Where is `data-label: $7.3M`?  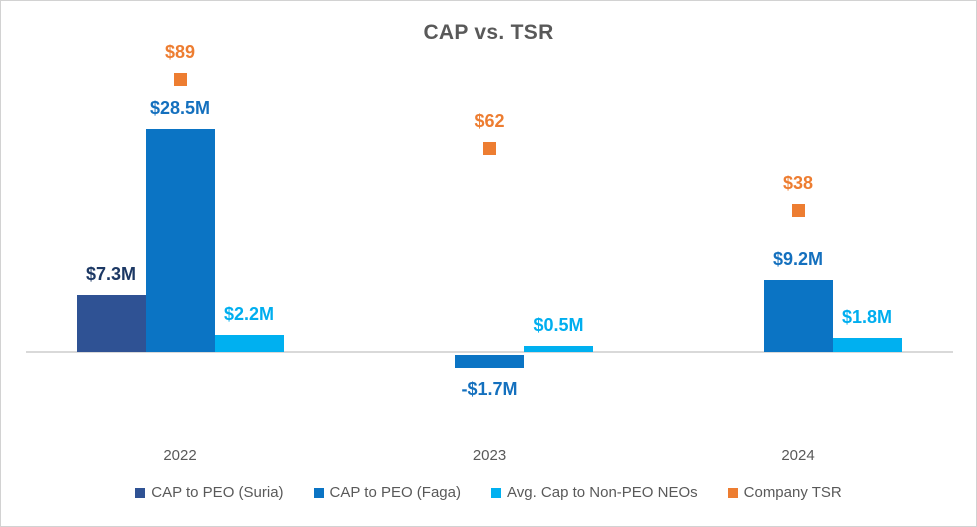 data-label: $7.3M is located at coordinates (111, 274).